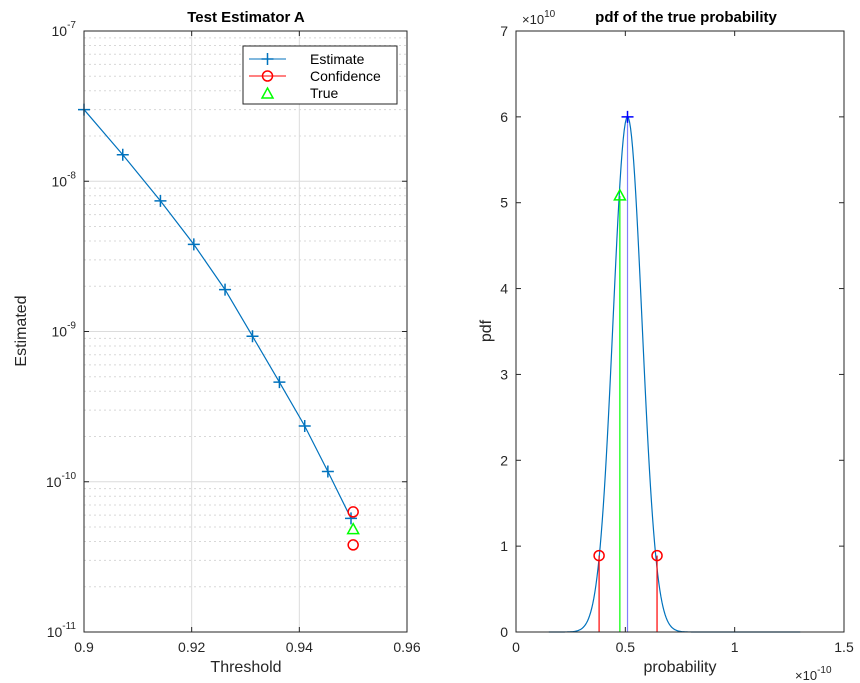  I want to click on x-tick-label: 0.5, so click(626, 647).